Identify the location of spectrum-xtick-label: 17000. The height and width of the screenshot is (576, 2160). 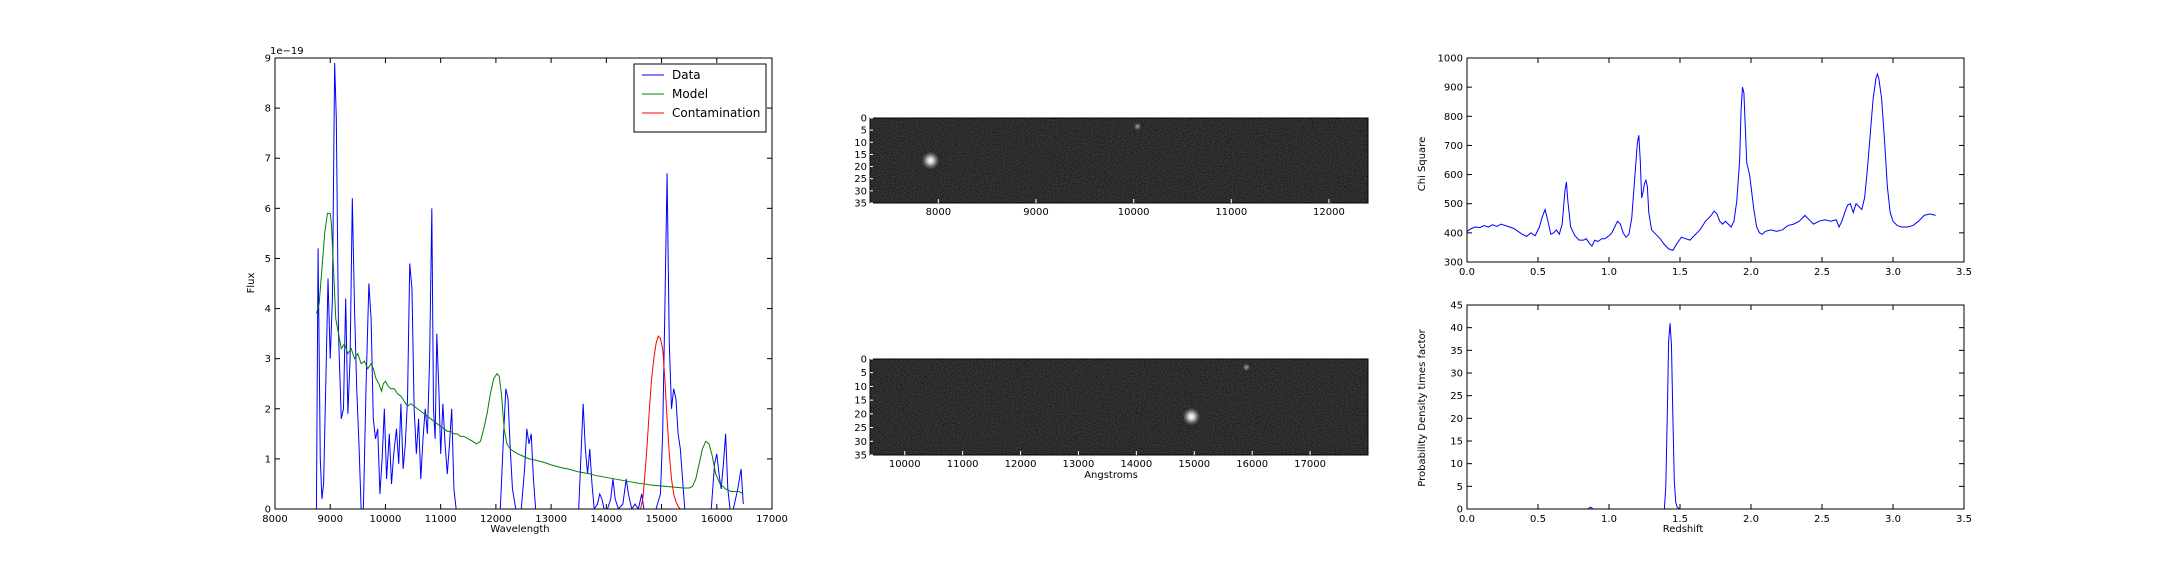
(772, 519).